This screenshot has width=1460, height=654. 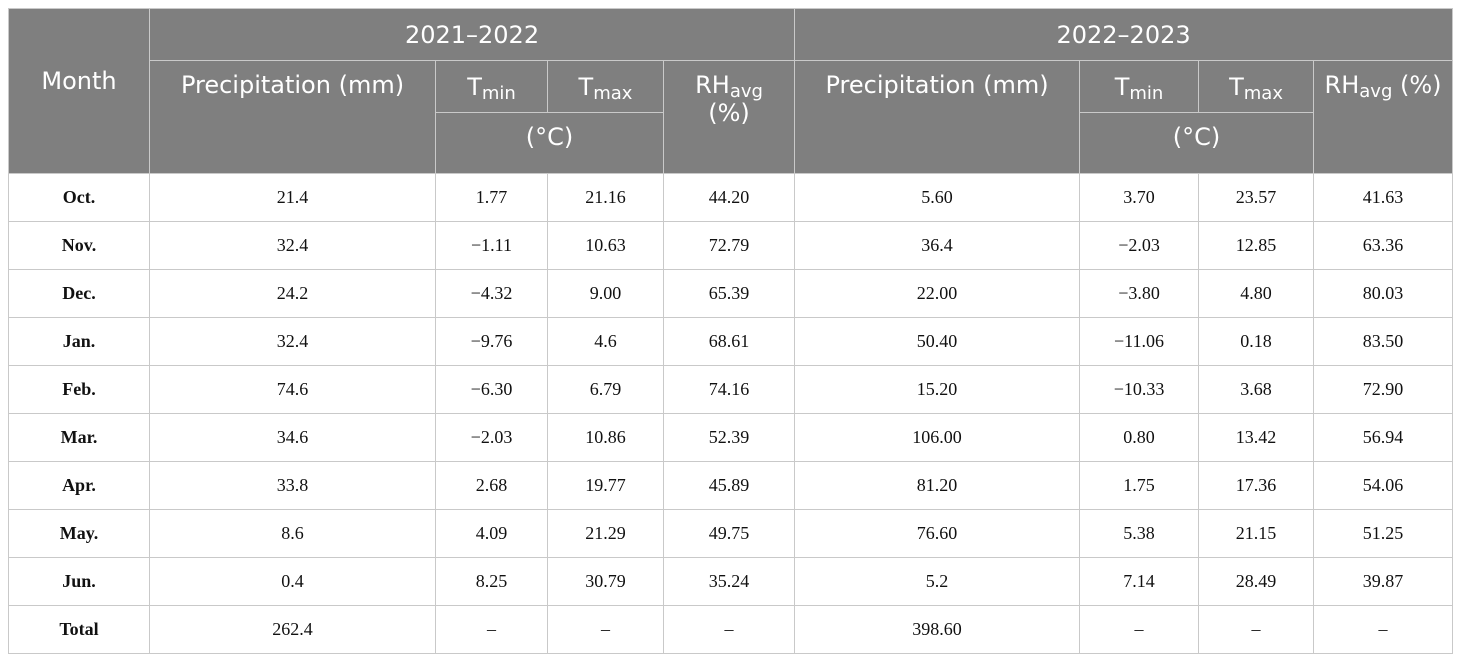 What do you see at coordinates (605, 437) in the screenshot?
I see `tmax-2021-cell: 10.86` at bounding box center [605, 437].